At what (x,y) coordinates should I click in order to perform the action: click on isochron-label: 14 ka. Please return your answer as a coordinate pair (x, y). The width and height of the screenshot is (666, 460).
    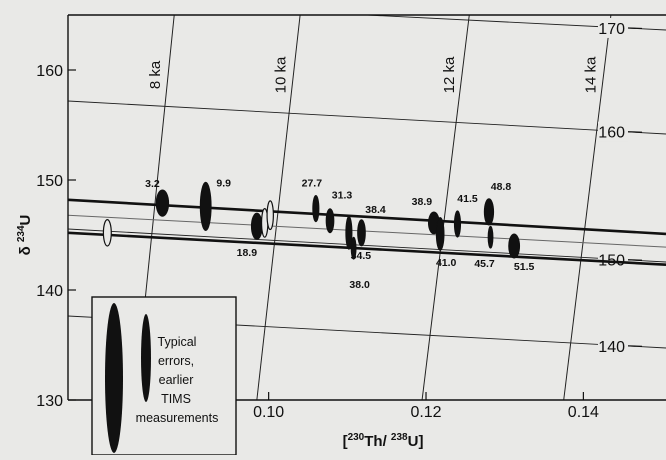
    Looking at the image, I should click on (591, 74).